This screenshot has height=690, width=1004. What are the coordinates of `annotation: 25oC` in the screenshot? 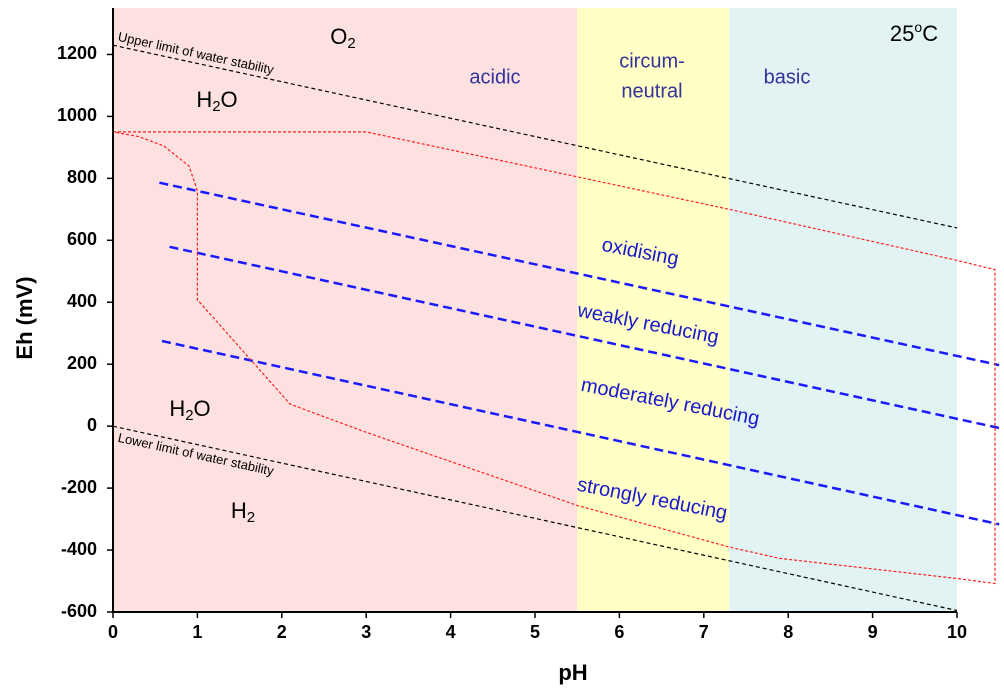 It's located at (914, 32).